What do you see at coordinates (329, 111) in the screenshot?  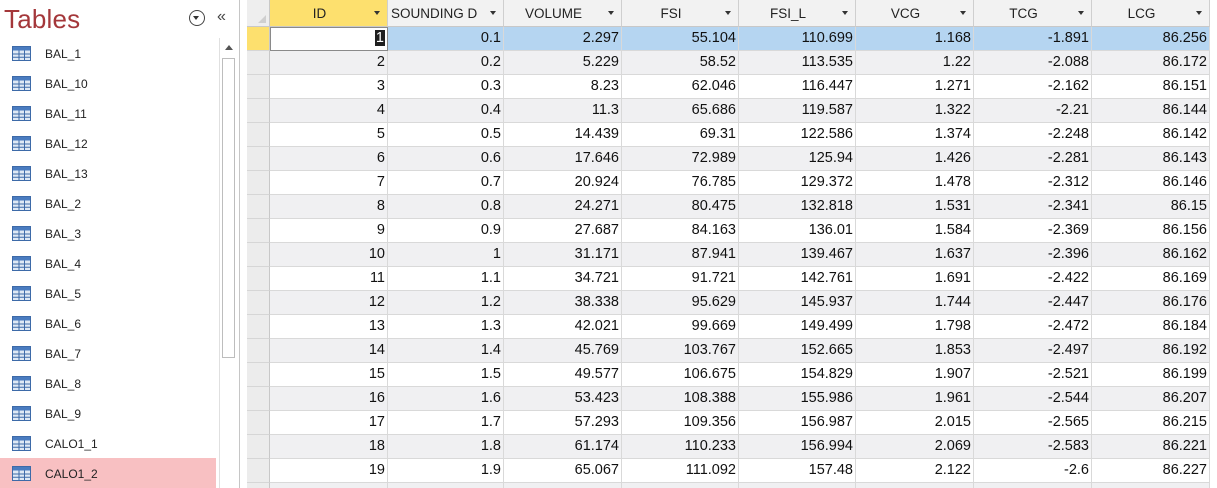 I see `cell-id: 4` at bounding box center [329, 111].